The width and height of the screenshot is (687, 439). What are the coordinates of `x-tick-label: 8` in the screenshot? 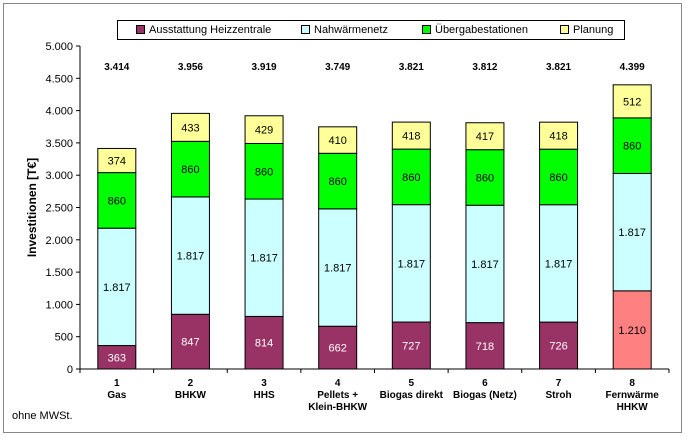 It's located at (632, 383).